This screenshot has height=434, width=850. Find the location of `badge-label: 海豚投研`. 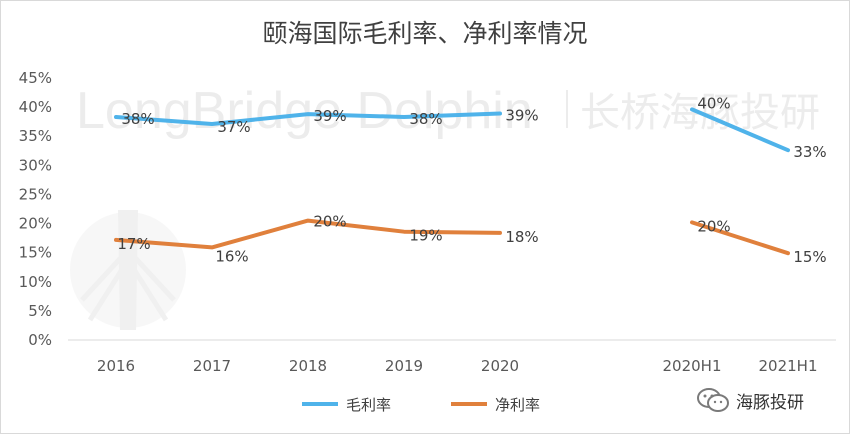

badge-label: 海豚投研 is located at coordinates (770, 402).